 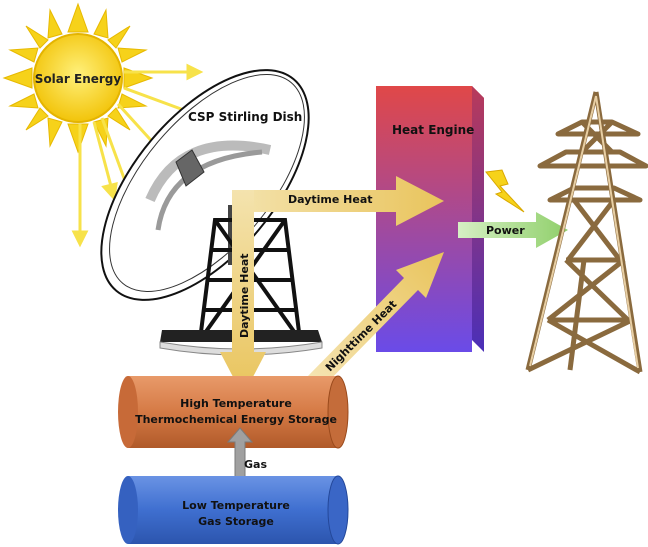 What do you see at coordinates (236, 403) in the screenshot?
I see `high-temp-storage-line1: High Temperature` at bounding box center [236, 403].